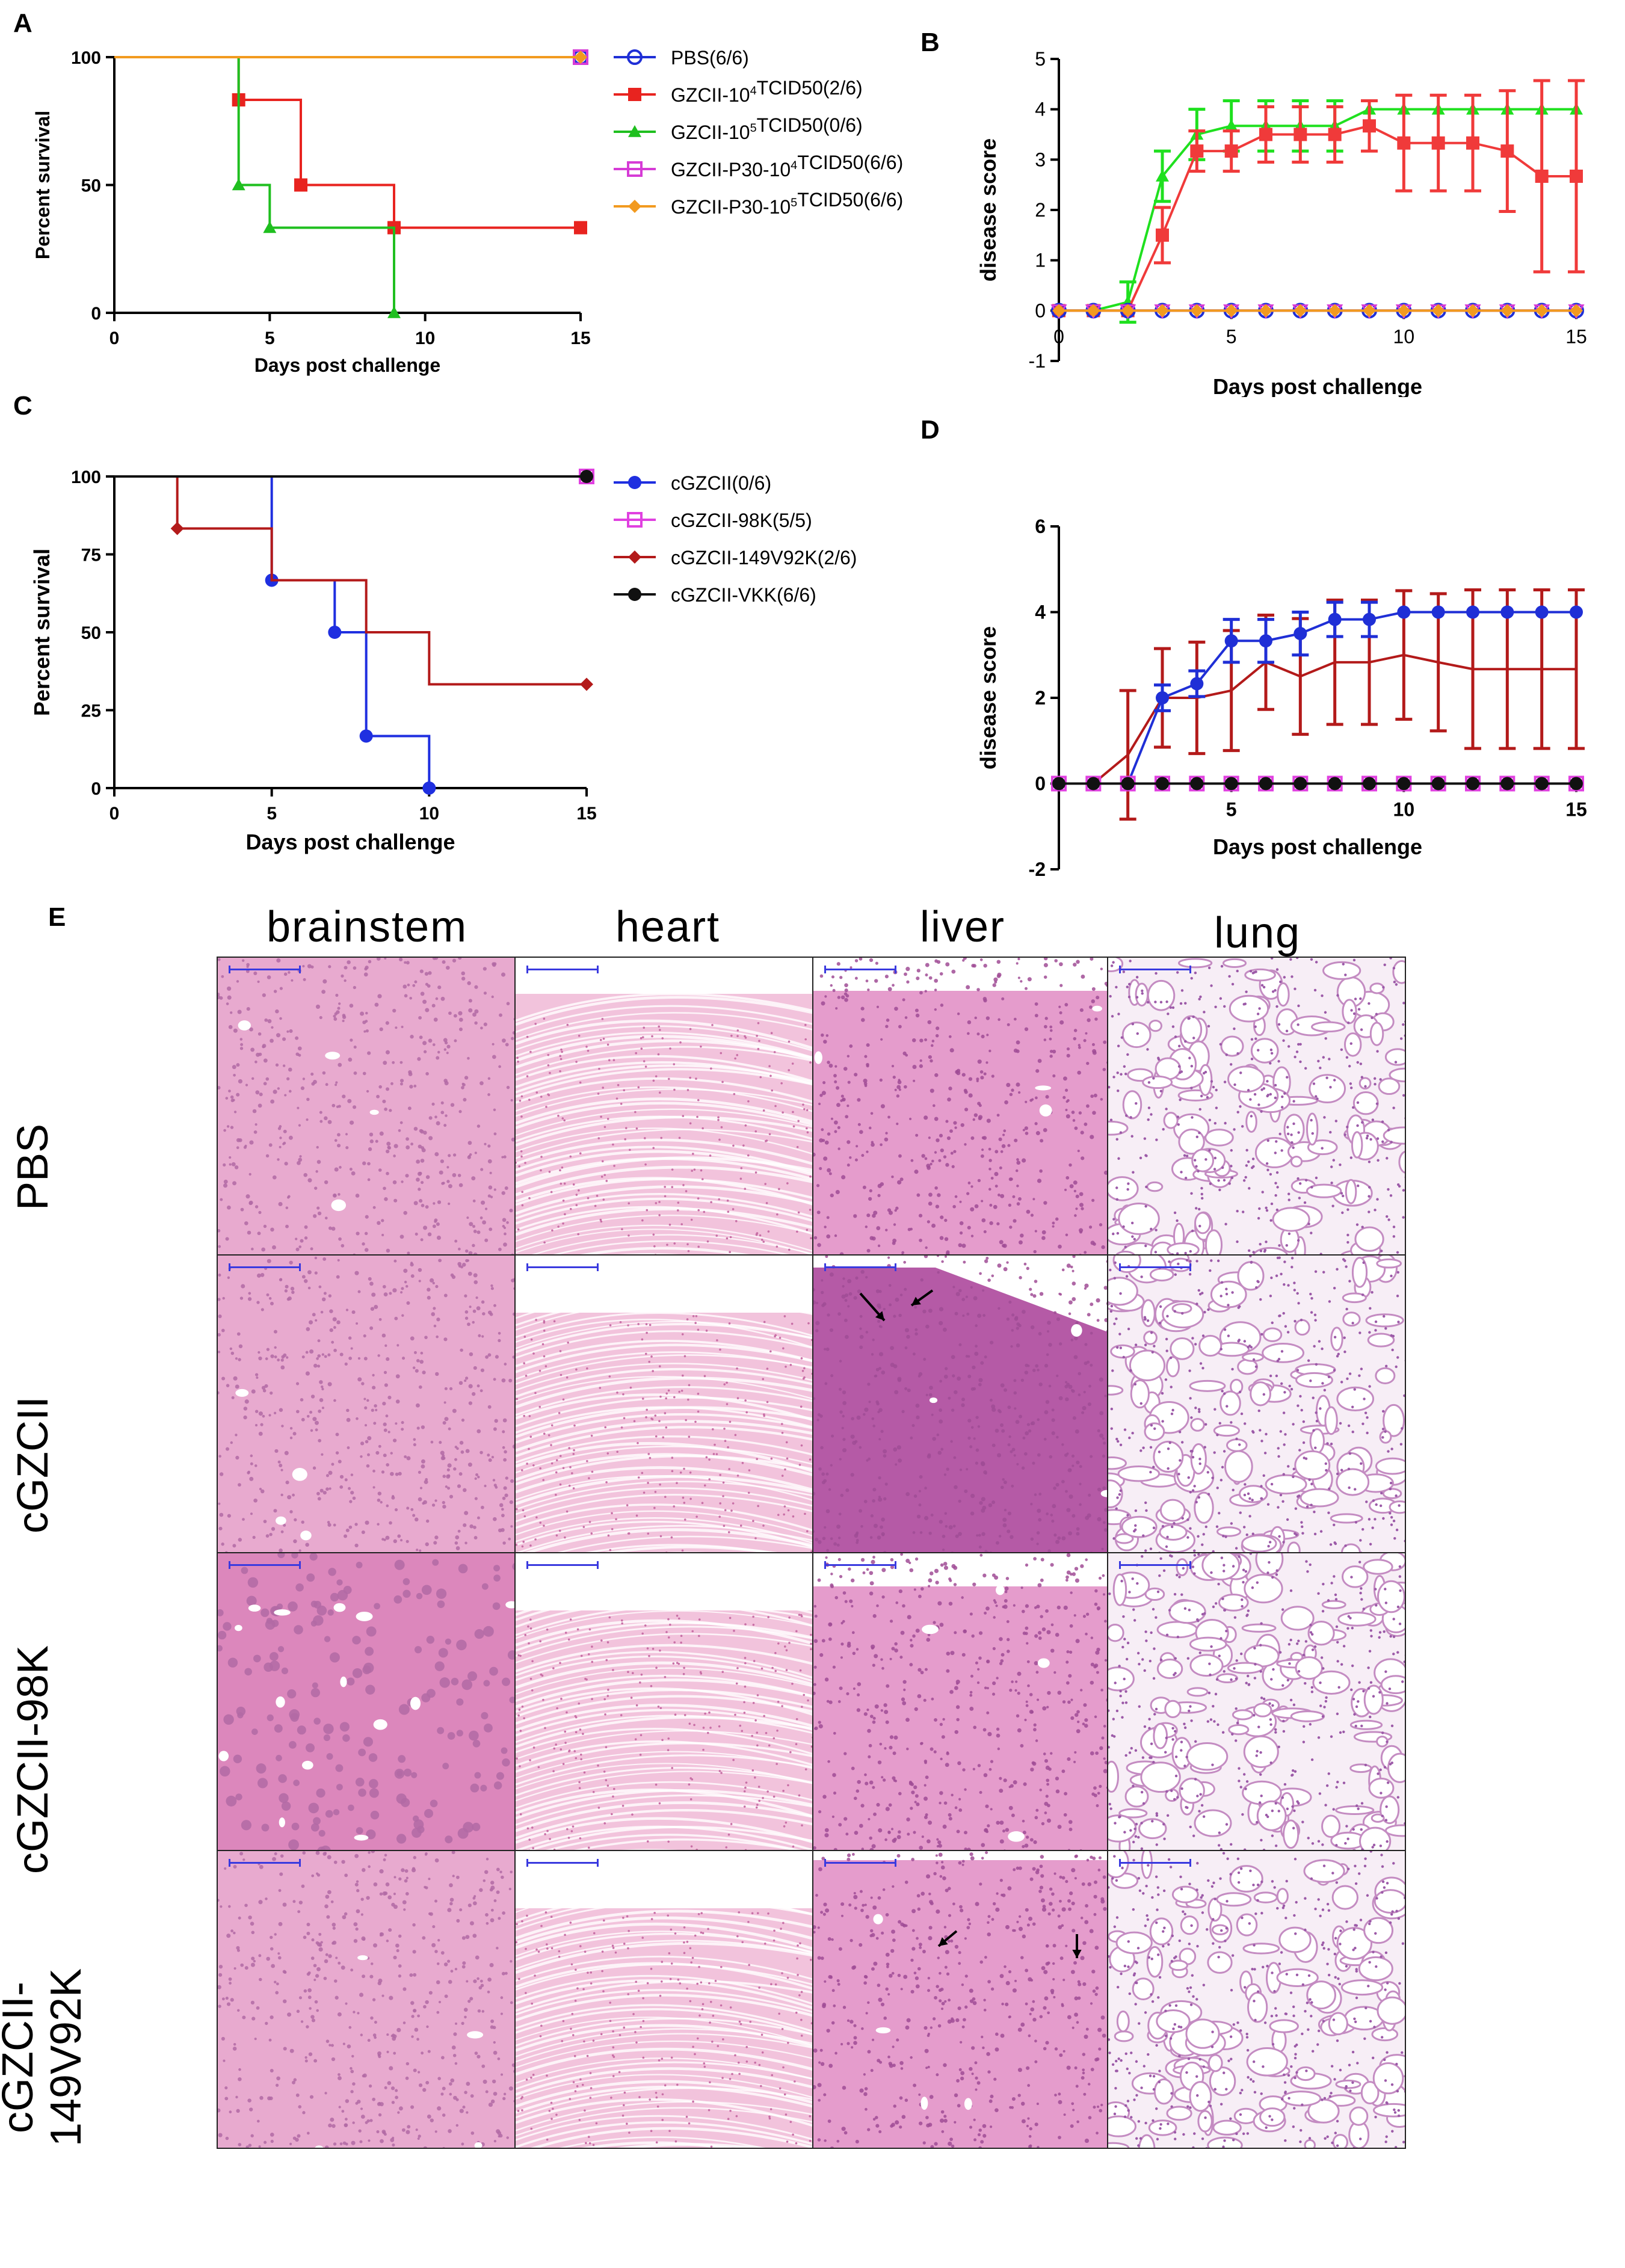  What do you see at coordinates (664, 1358) in the screenshot?
I see `fibre-gap` at bounding box center [664, 1358].